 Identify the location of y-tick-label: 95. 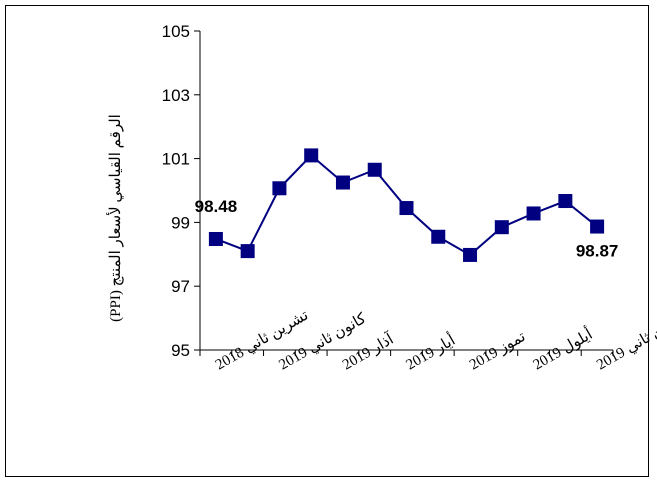
(180, 350).